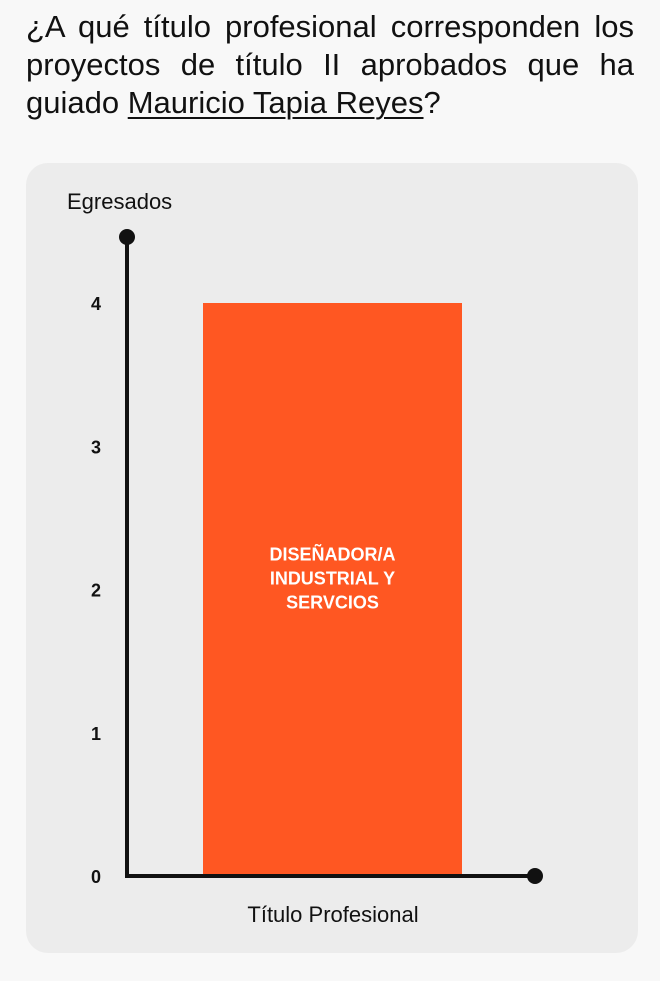  Describe the element at coordinates (275, 102) in the screenshot. I see `advisor-link: Mauricio Tapia Reyes` at that location.